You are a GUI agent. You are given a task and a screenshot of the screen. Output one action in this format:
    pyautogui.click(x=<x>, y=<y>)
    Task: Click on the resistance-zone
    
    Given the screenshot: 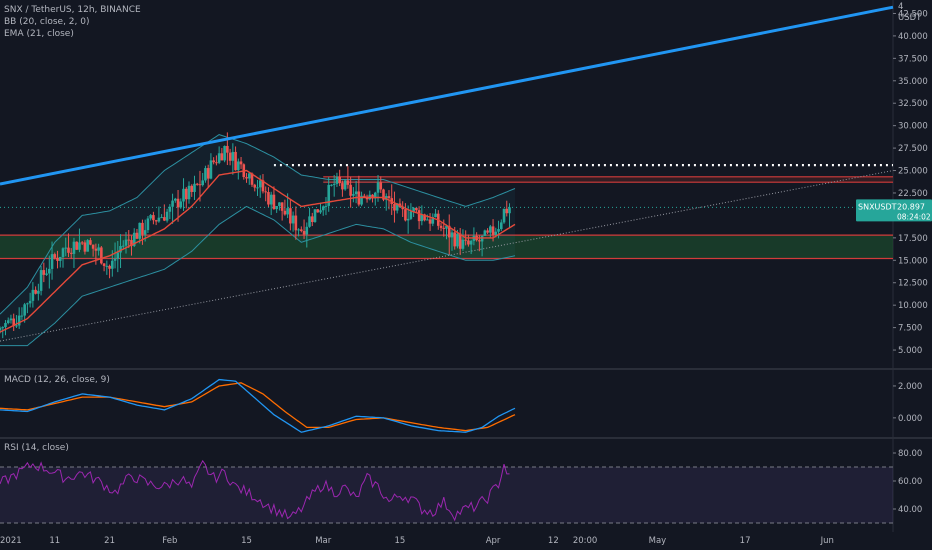 What is the action you would take?
    pyautogui.click(x=608, y=179)
    